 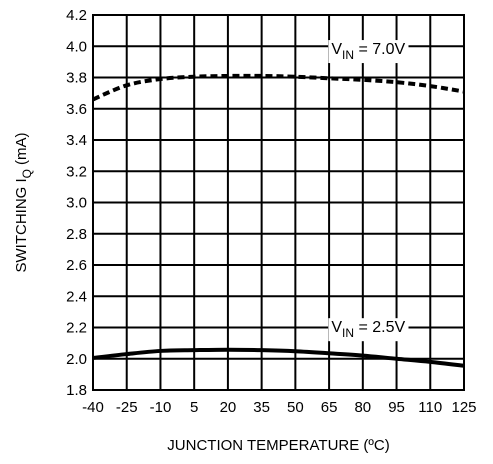 What do you see at coordinates (27, 173) in the screenshot?
I see `y-axis-title-sub: Q` at bounding box center [27, 173].